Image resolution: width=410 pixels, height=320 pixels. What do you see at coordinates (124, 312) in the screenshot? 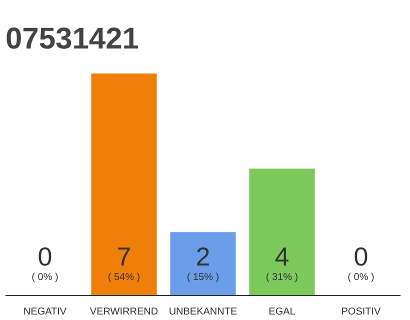
I see `x-tick-label: VERWIRREND` at bounding box center [124, 312].